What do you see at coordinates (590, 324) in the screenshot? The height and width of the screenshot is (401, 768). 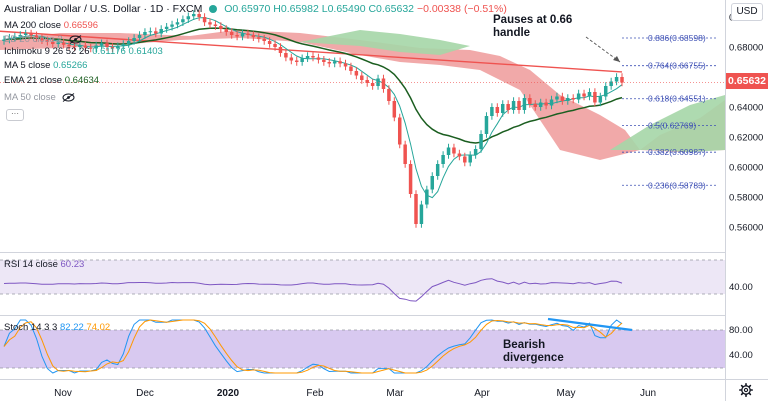 I see `divergence-line` at bounding box center [590, 324].